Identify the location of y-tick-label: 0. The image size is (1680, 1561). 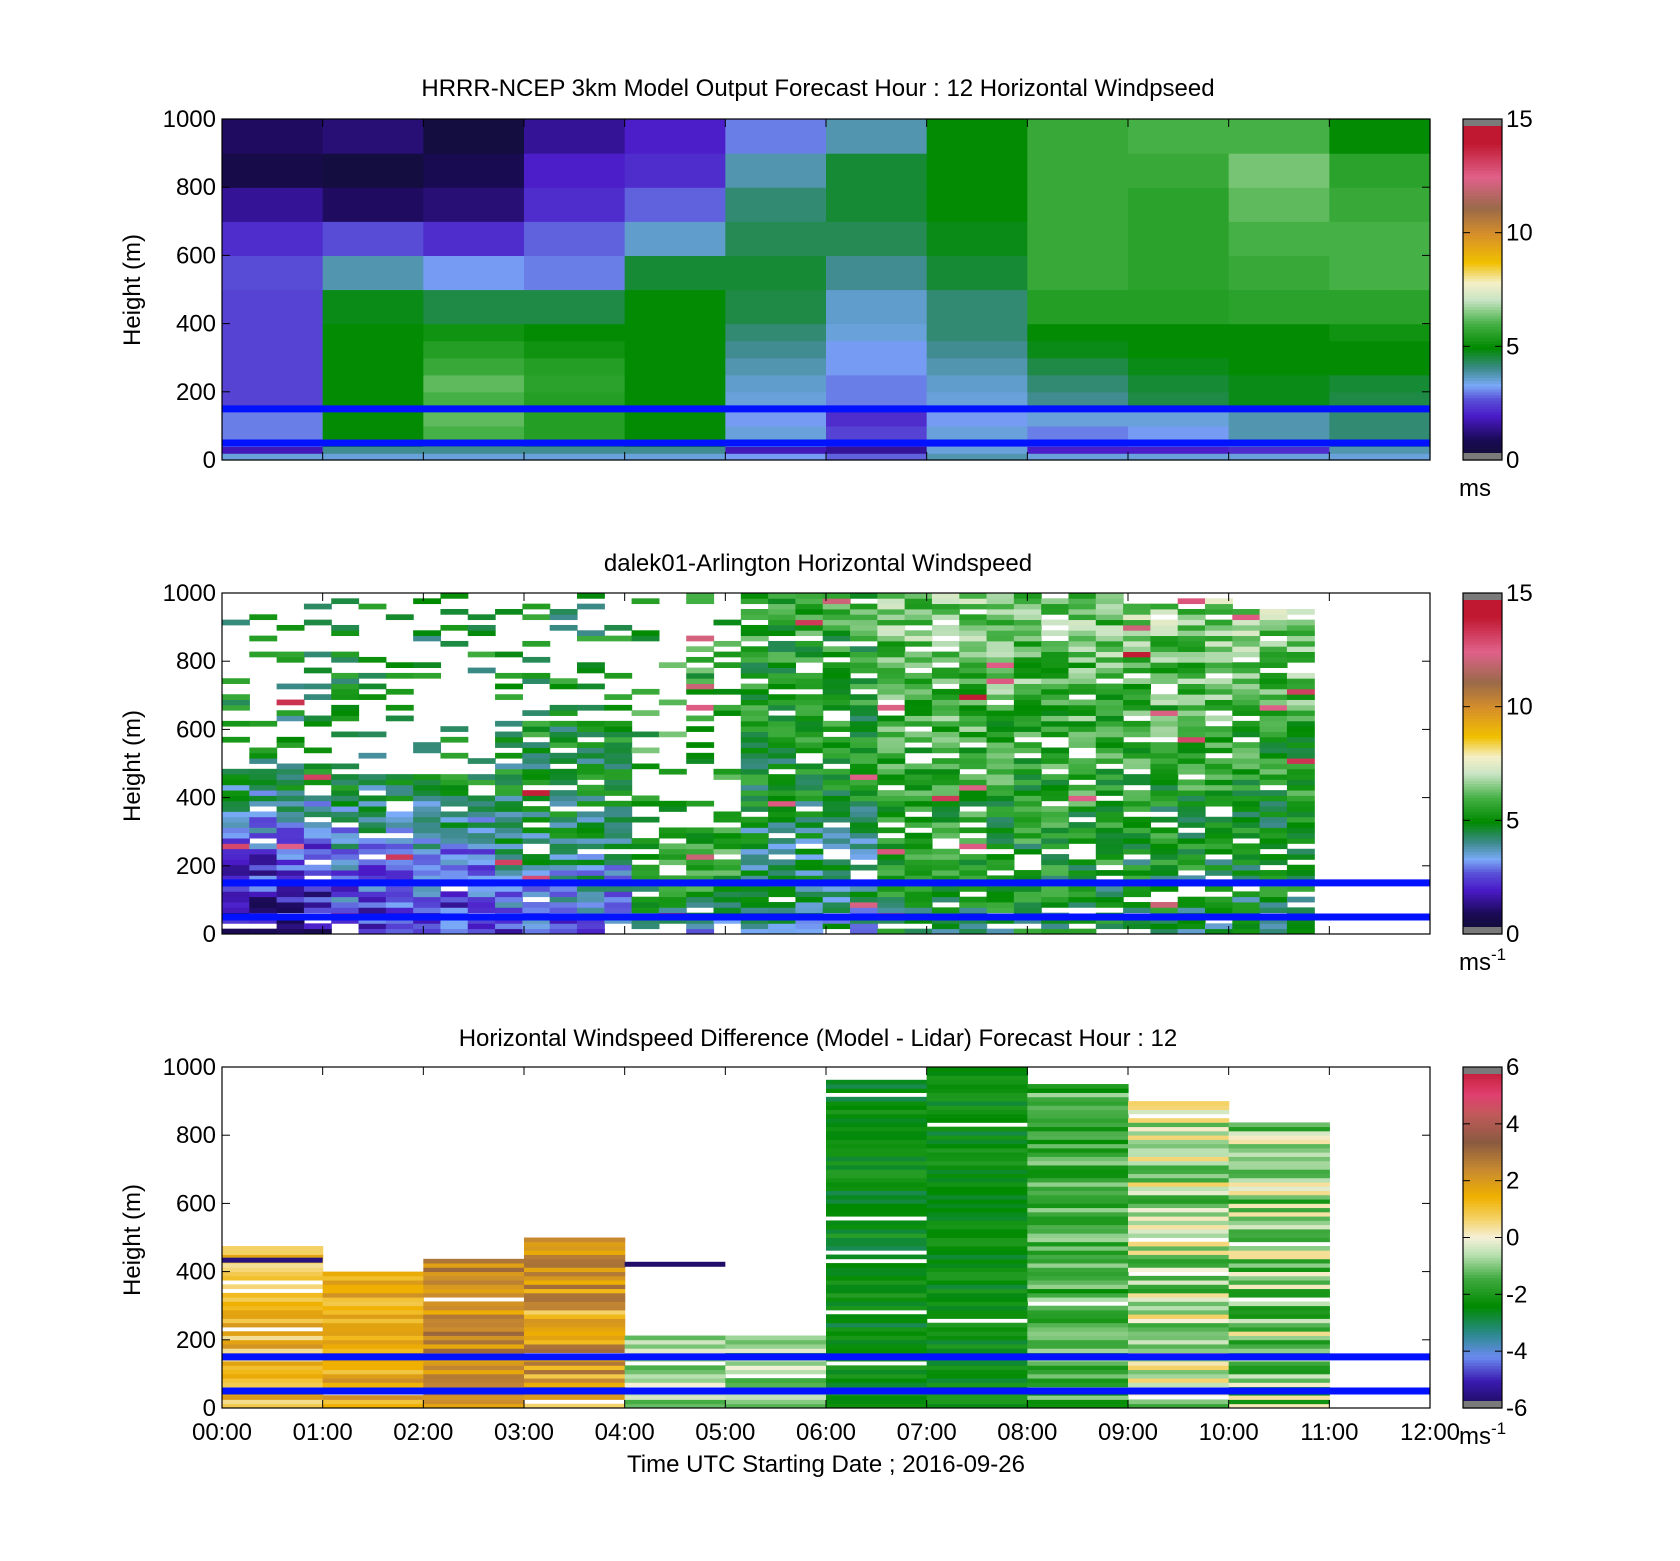
(209, 1408).